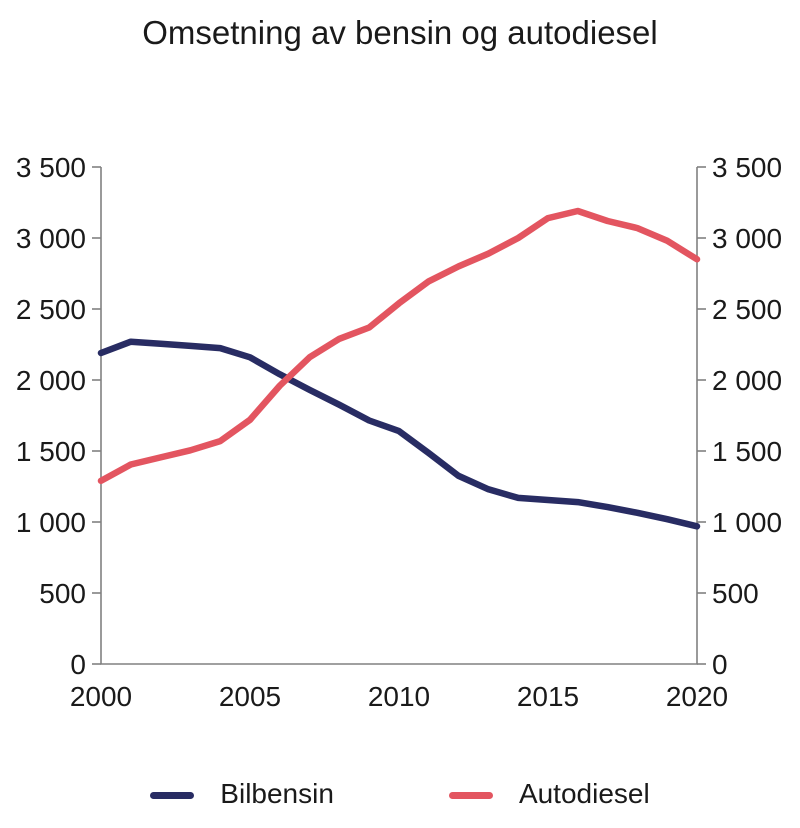 The height and width of the screenshot is (828, 800). I want to click on y-tick-label-left: 3 500, so click(51, 167).